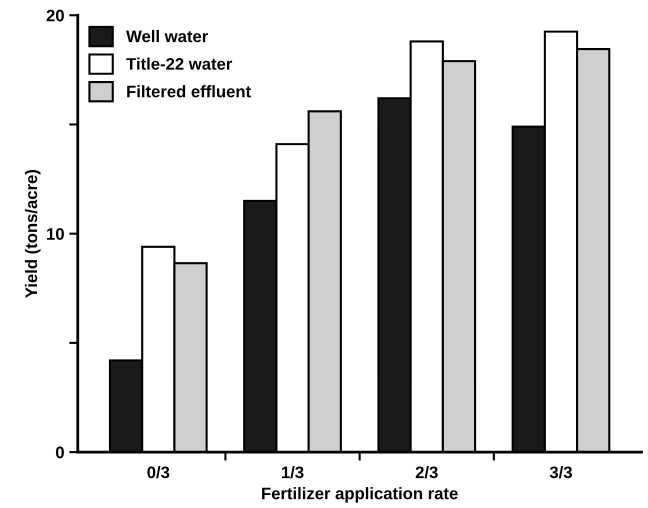 The height and width of the screenshot is (508, 648). What do you see at coordinates (55, 16) in the screenshot?
I see `y-tick-label: 20` at bounding box center [55, 16].